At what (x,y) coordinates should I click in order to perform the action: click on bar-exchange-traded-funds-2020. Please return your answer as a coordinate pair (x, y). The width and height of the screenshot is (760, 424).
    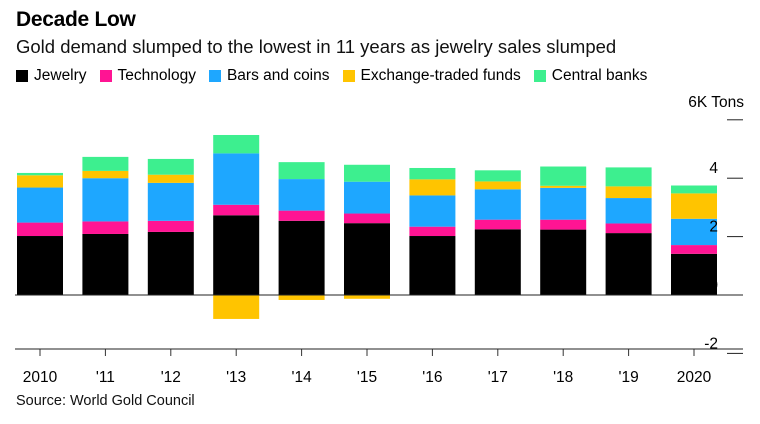
    Looking at the image, I should click on (694, 206).